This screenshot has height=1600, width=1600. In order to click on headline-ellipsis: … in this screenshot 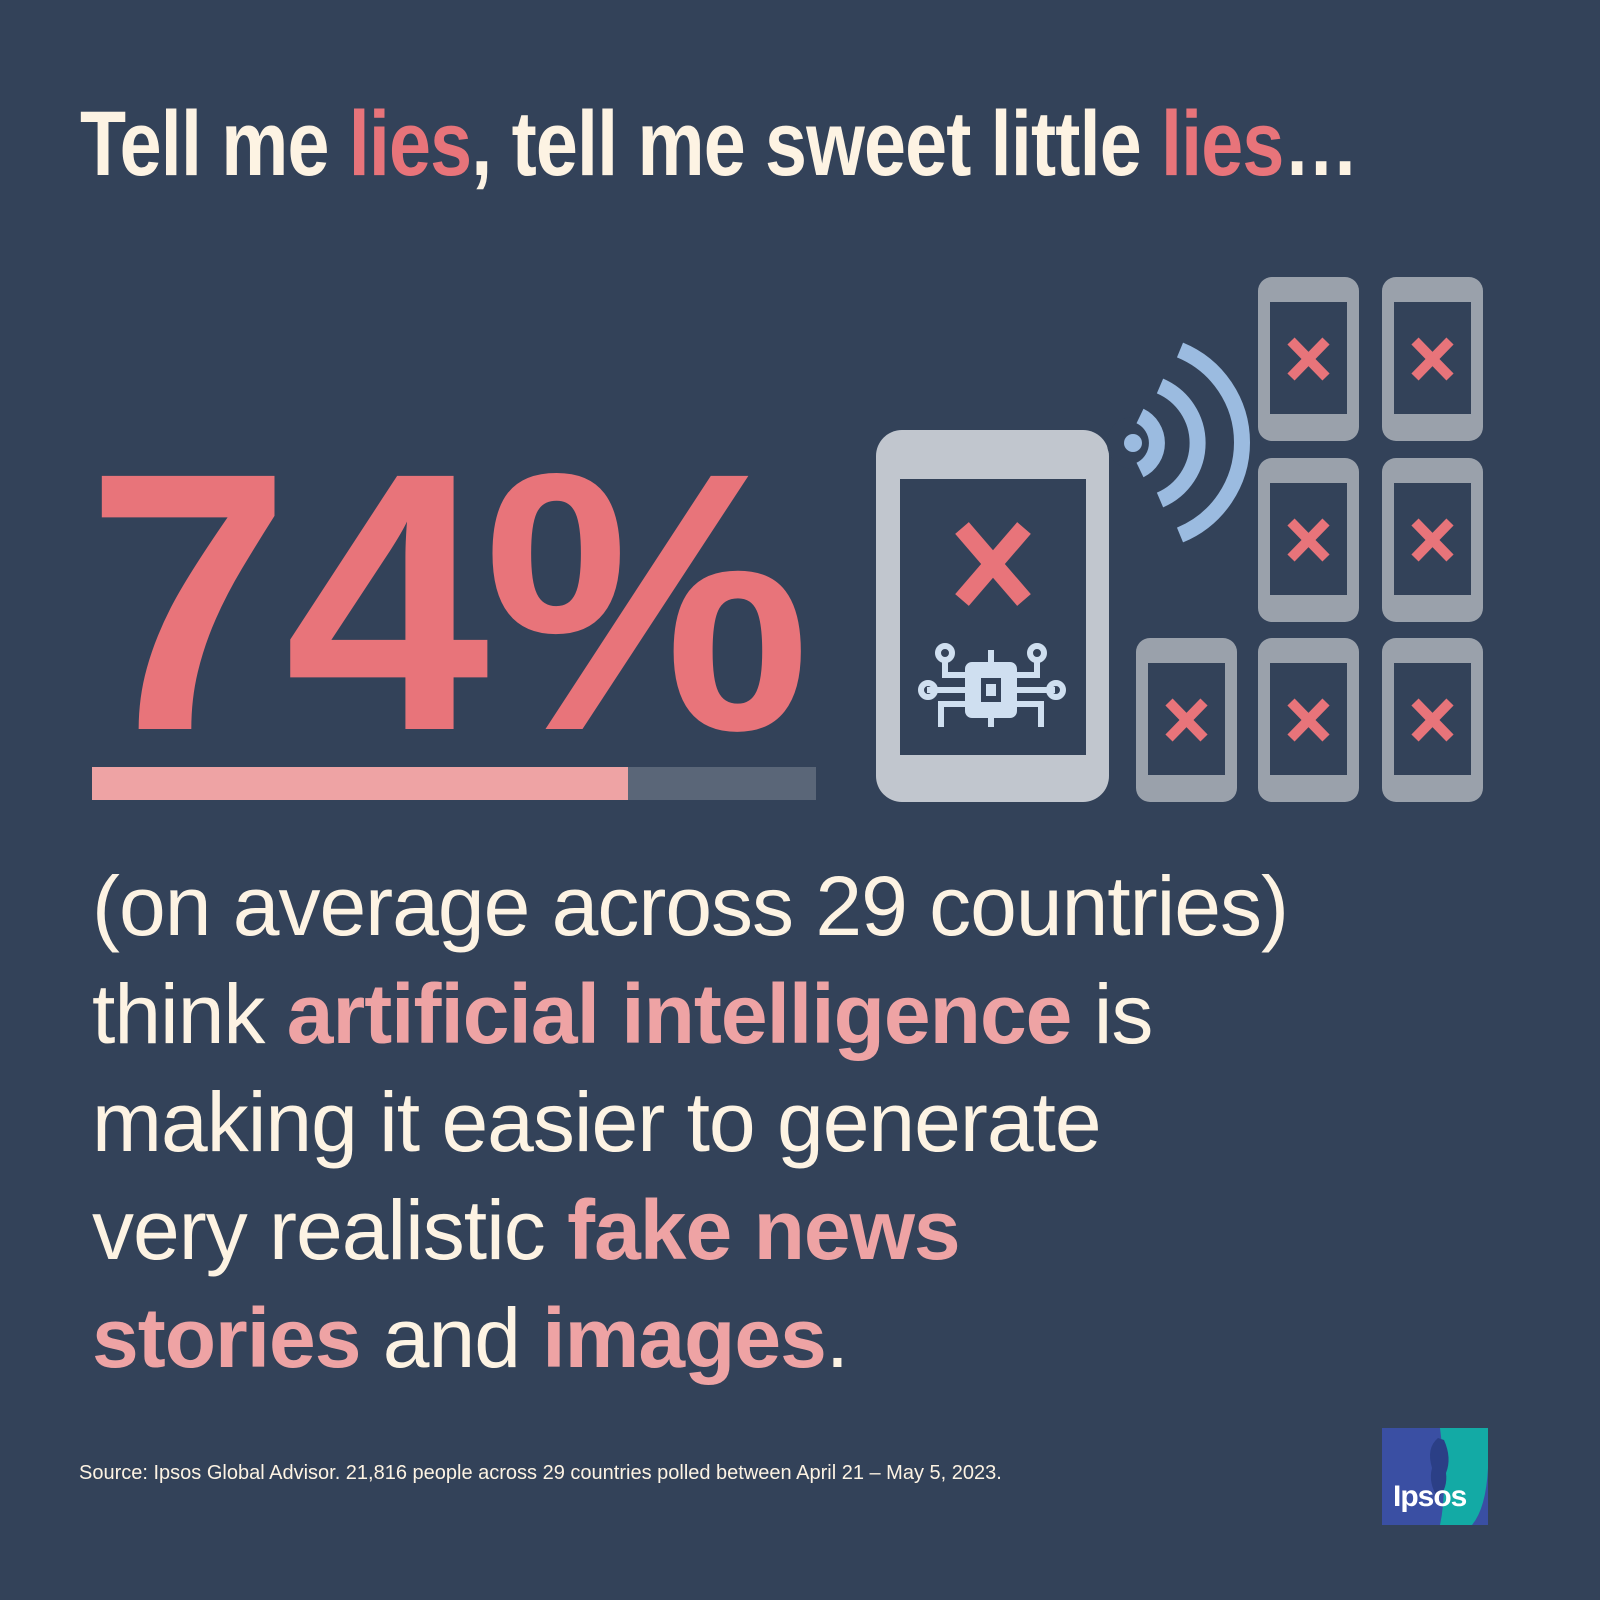, I will do `click(1321, 144)`.